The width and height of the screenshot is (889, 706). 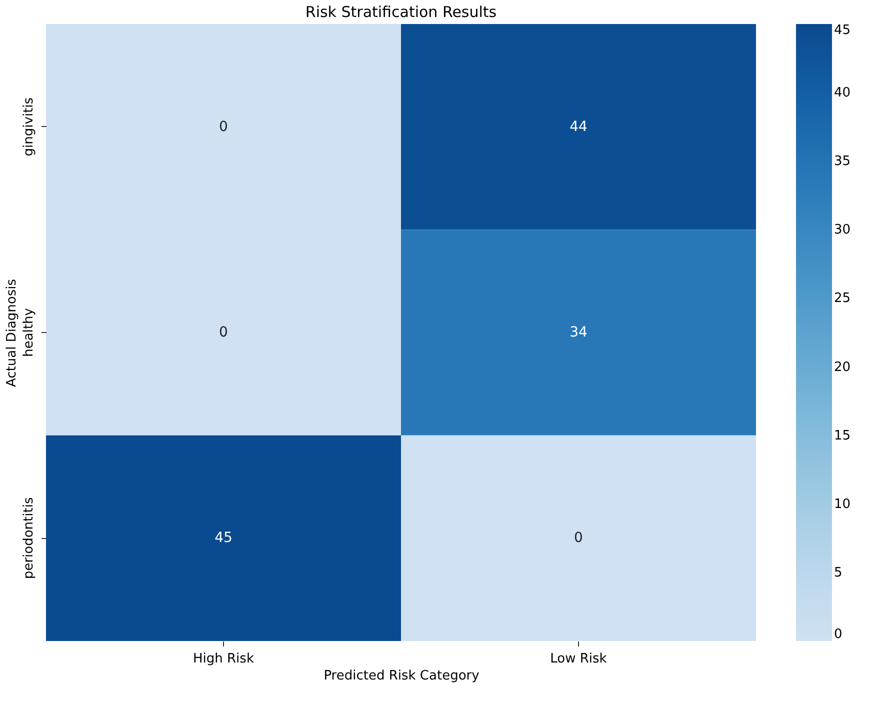 What do you see at coordinates (579, 659) in the screenshot?
I see `x-tick-label: Low Risk` at bounding box center [579, 659].